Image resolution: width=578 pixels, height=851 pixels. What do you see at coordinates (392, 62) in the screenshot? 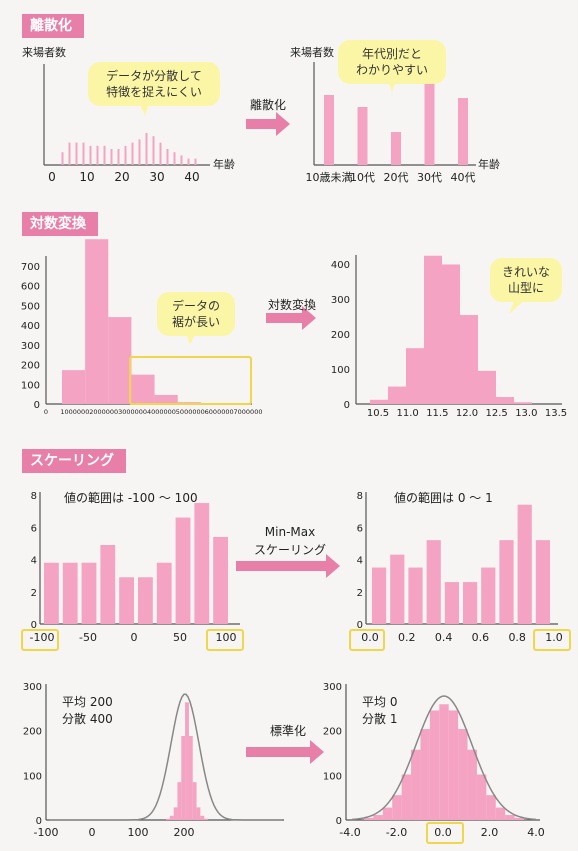
I see `bubble-discrete-right: 年代別だと わかりやすい` at bounding box center [392, 62].